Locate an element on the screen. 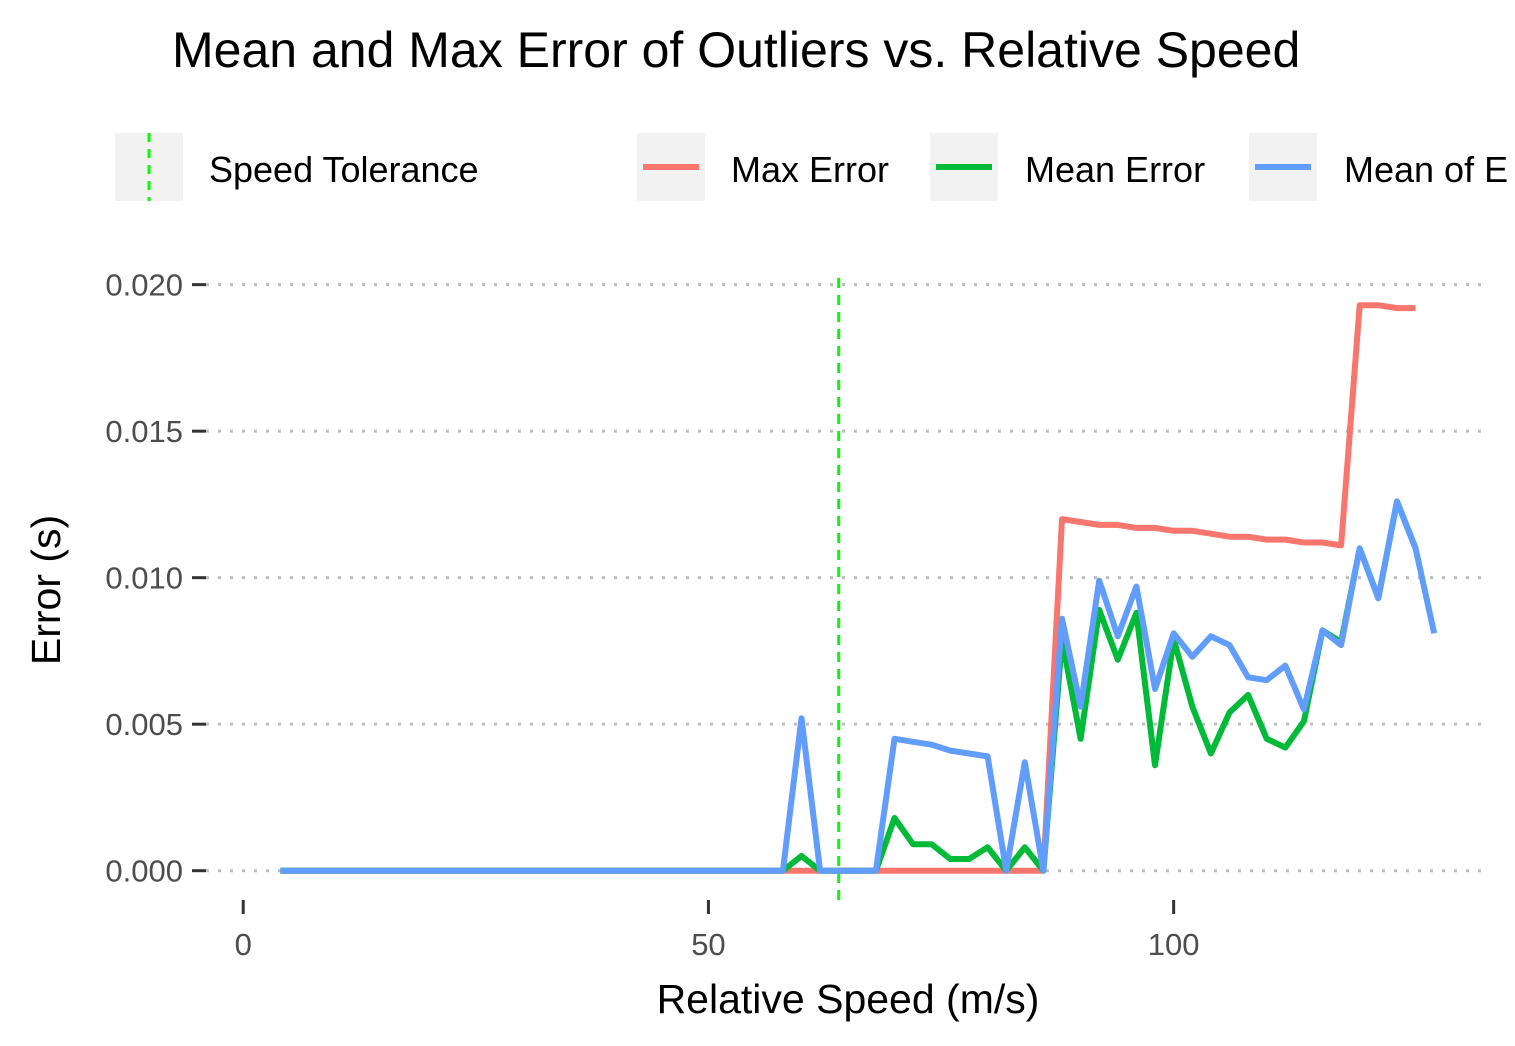 The height and width of the screenshot is (1046, 1515). legend-item-mean-of-e: Mean of E is located at coordinates (1378, 167).